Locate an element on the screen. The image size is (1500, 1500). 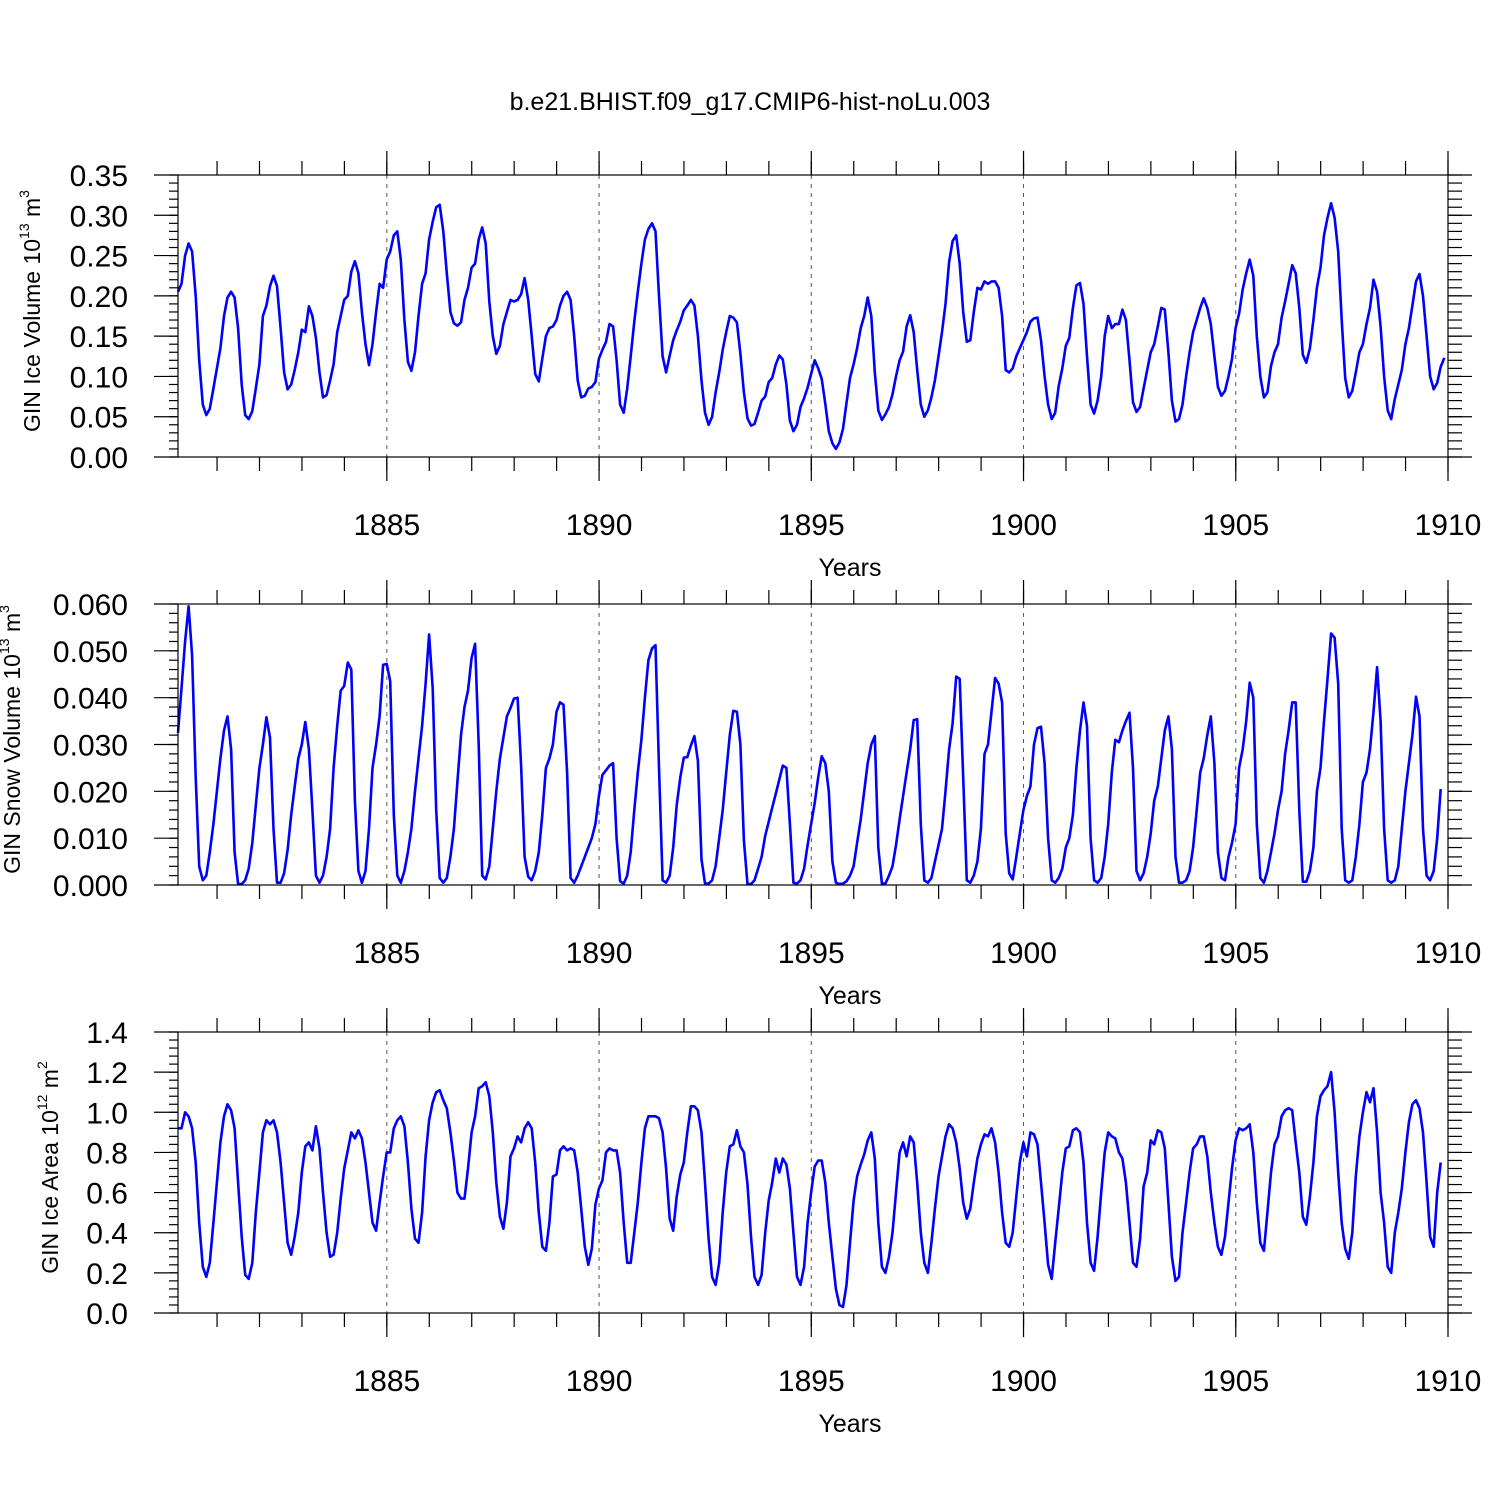
snow-volume-ytick-label: 0.060 is located at coordinates (90, 605).